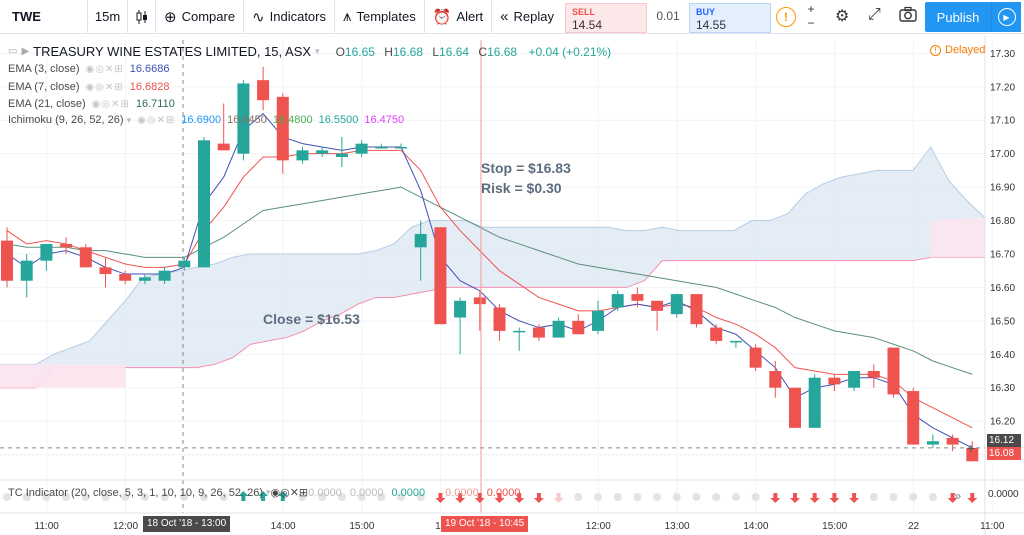 This screenshot has height=535, width=1024. Describe the element at coordinates (47, 104) in the screenshot. I see `ema21-label: EMA (21, close)` at that location.